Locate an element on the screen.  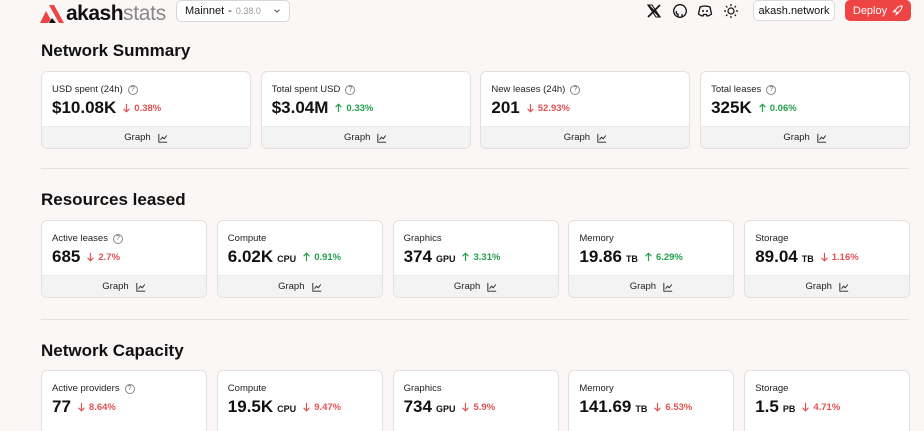
stat-change-percent: 1.16% is located at coordinates (845, 257).